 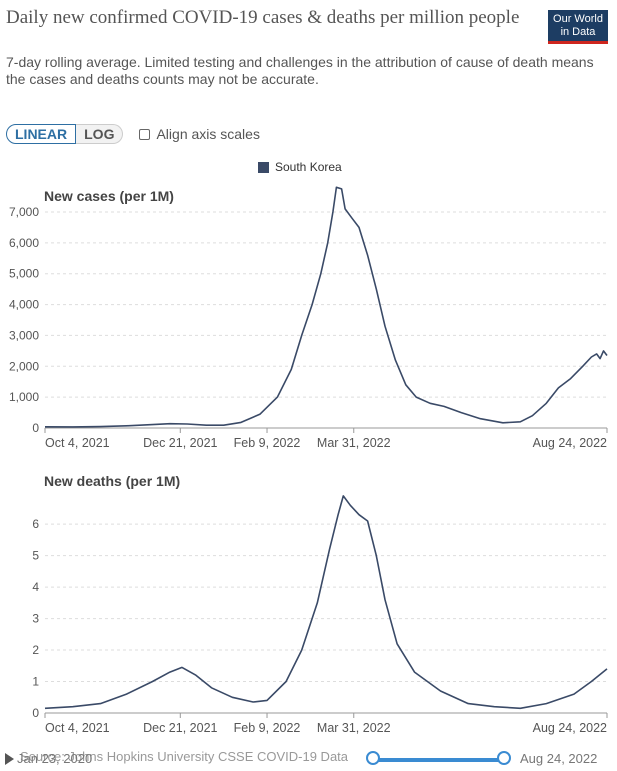 I want to click on legend-label: South Korea, so click(x=308, y=167).